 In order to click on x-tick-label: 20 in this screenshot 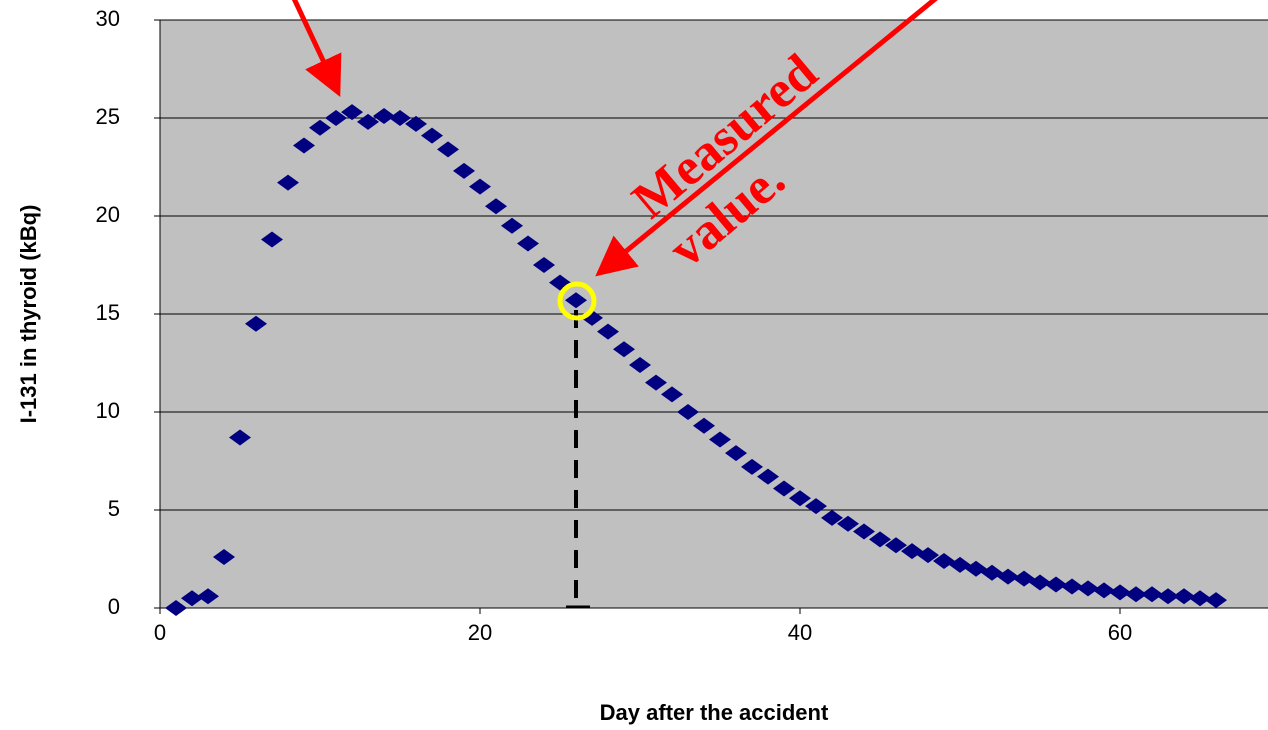, I will do `click(480, 632)`.